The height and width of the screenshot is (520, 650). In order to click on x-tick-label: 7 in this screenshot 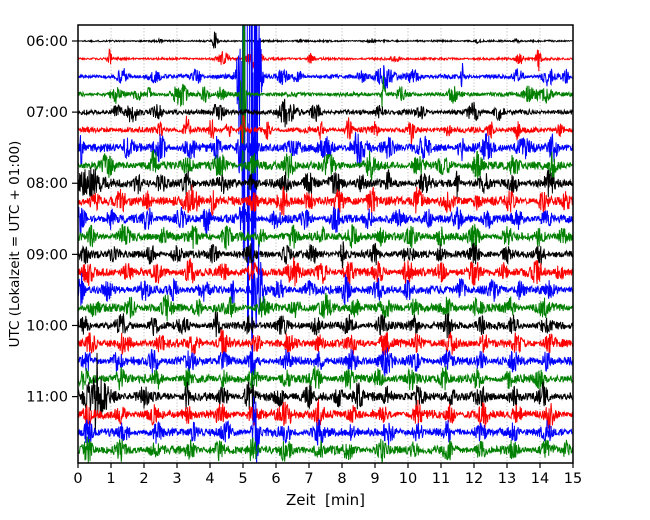, I will do `click(308, 479)`.